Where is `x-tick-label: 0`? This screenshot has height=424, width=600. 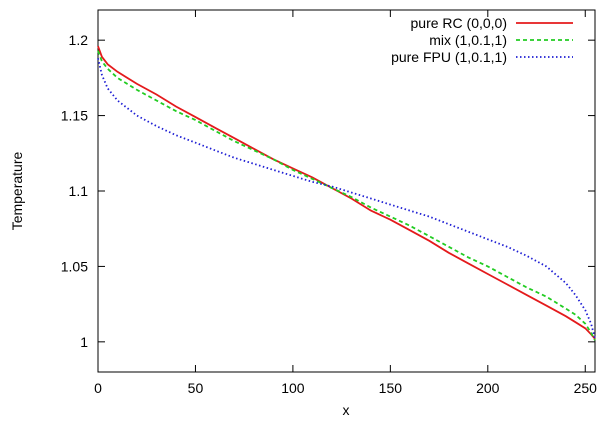
x-tick-label: 0 is located at coordinates (98, 388).